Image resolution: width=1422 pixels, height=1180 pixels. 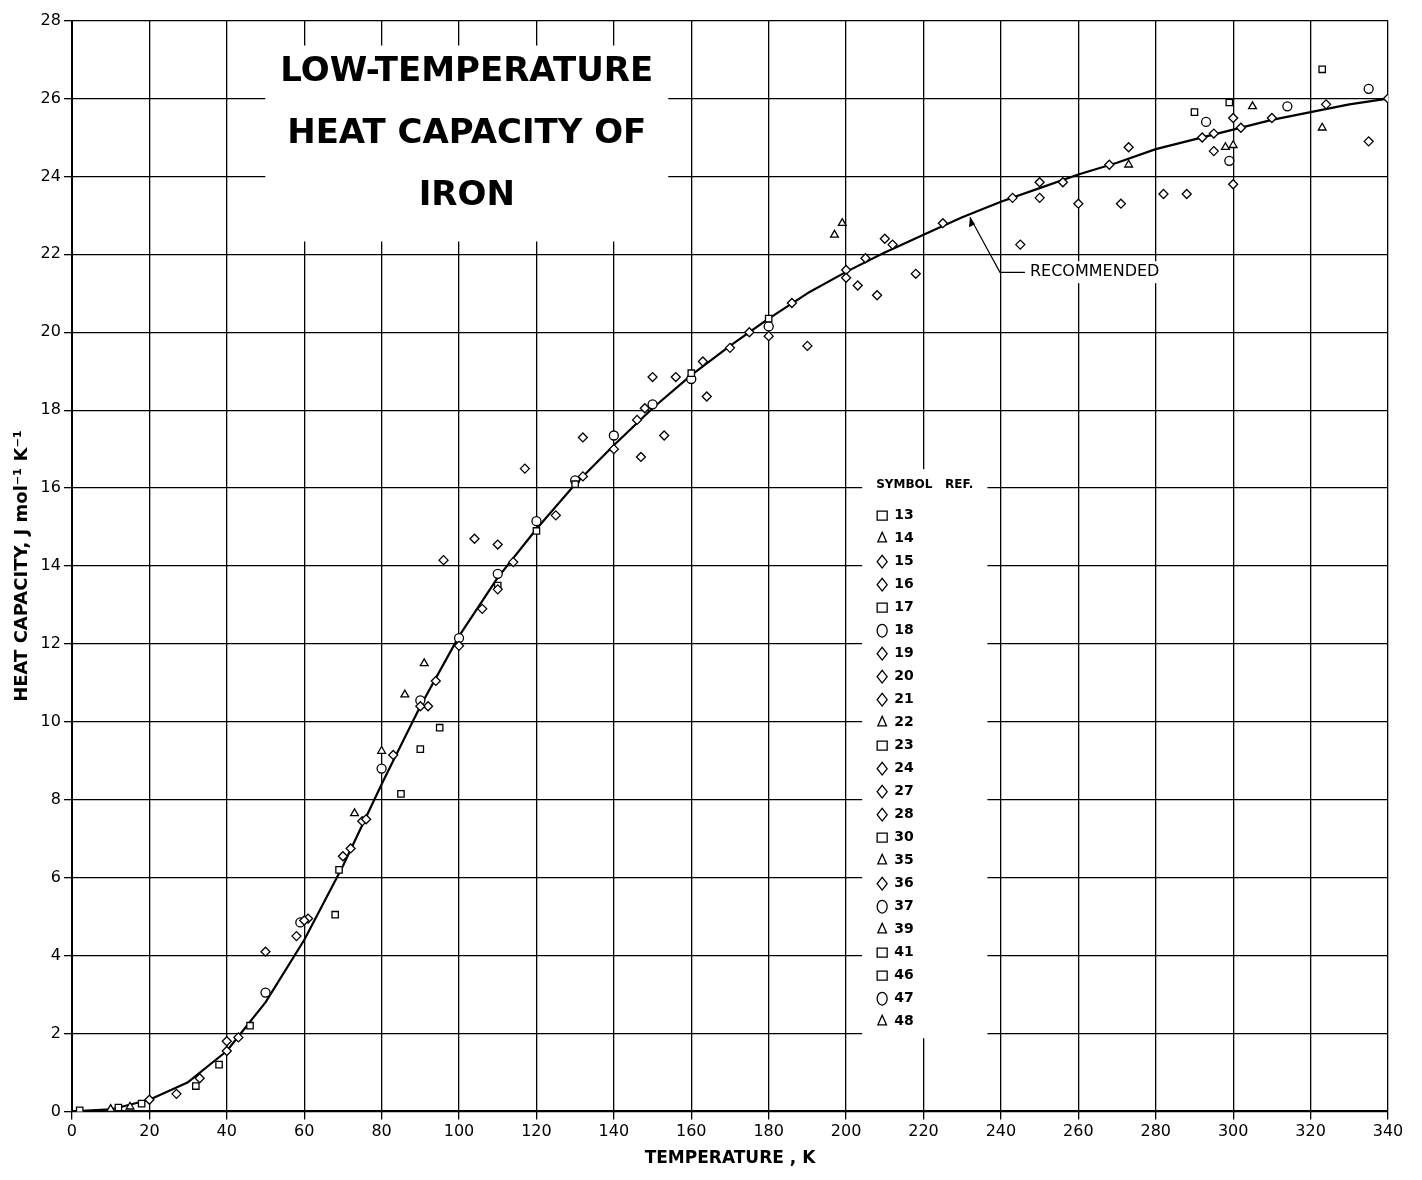 I want to click on x-tick-label: 280, so click(x=1156, y=1131).